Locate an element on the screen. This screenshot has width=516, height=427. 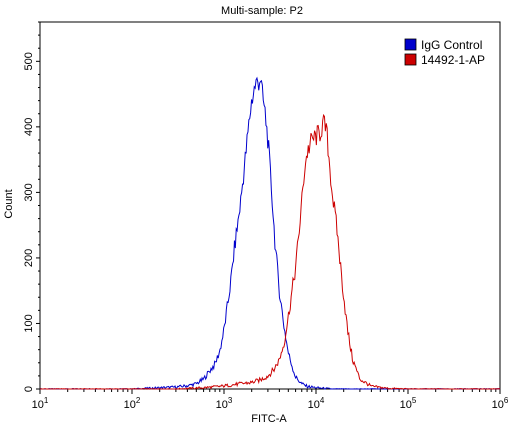
y-axis: 0 100 200 300 400 500 is located at coordinates (31, 206).